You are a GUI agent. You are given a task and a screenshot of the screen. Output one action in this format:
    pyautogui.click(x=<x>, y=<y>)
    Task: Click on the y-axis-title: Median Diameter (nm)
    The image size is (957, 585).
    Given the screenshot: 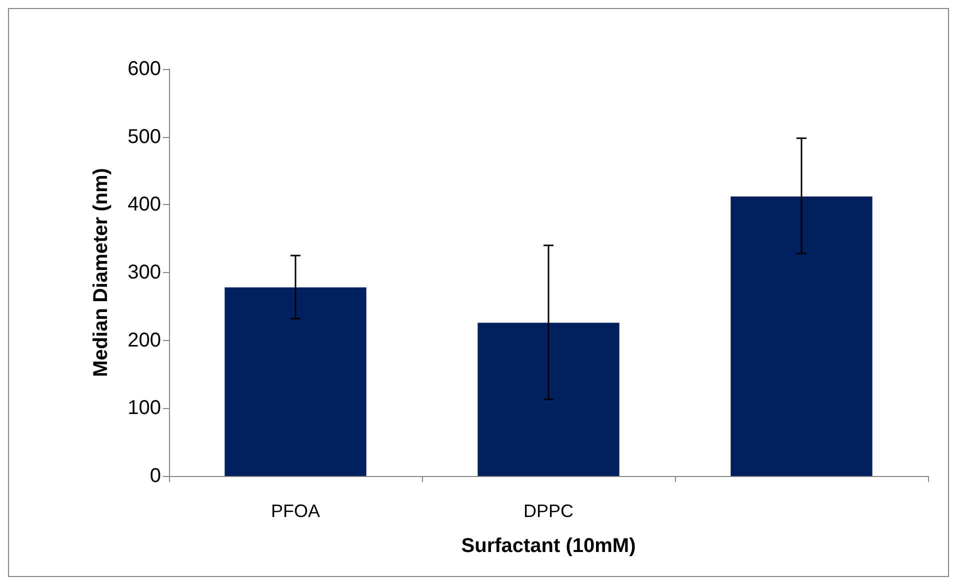 What is the action you would take?
    pyautogui.click(x=101, y=272)
    